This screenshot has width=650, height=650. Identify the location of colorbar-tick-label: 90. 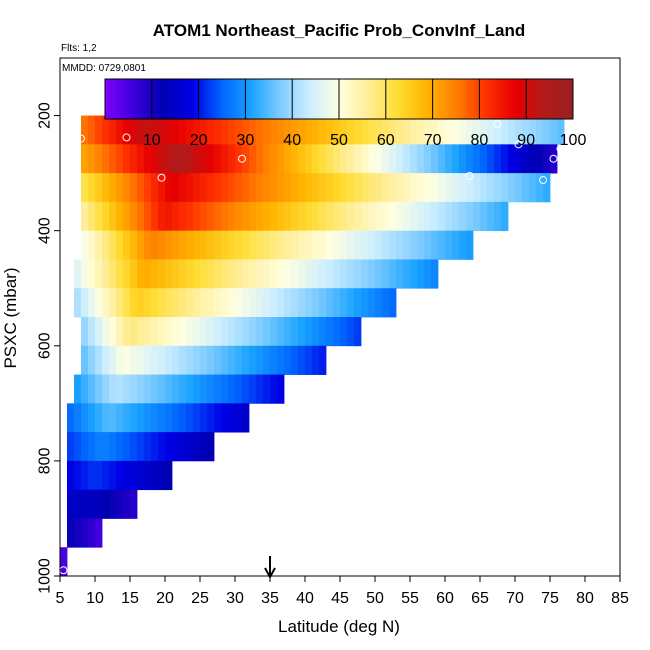
(526, 140).